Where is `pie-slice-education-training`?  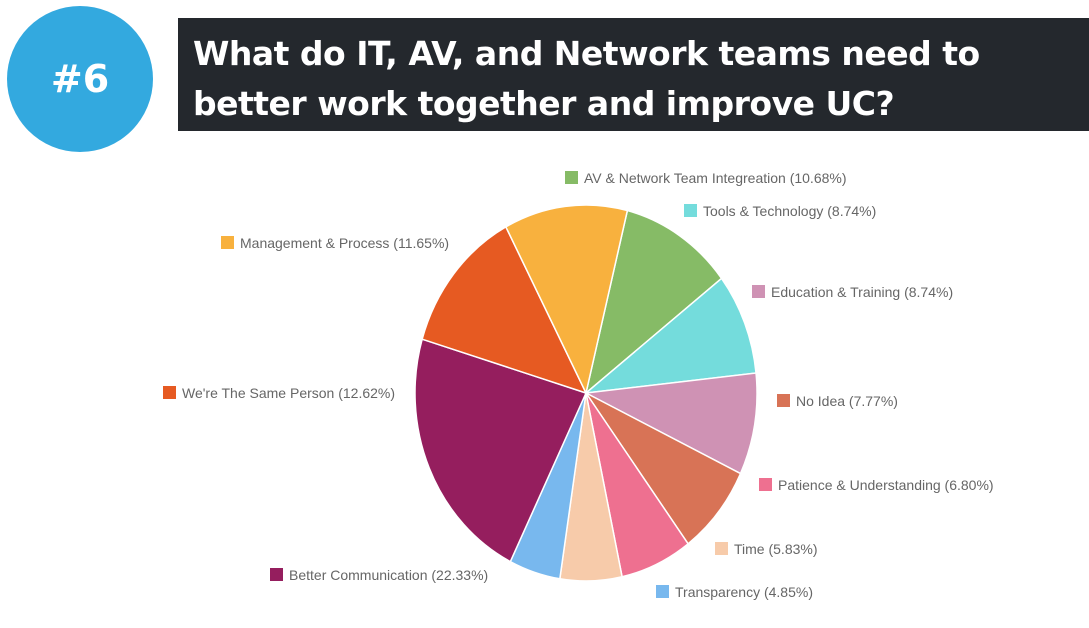 pie-slice-education-training is located at coordinates (670, 423).